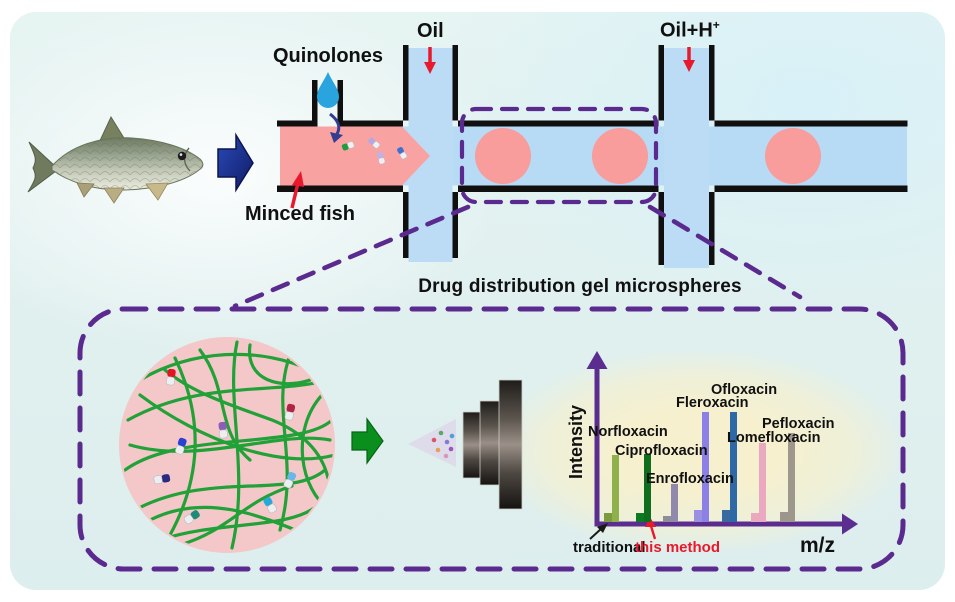  What do you see at coordinates (651, 528) in the screenshot?
I see `this-method-pointer-icon` at bounding box center [651, 528].